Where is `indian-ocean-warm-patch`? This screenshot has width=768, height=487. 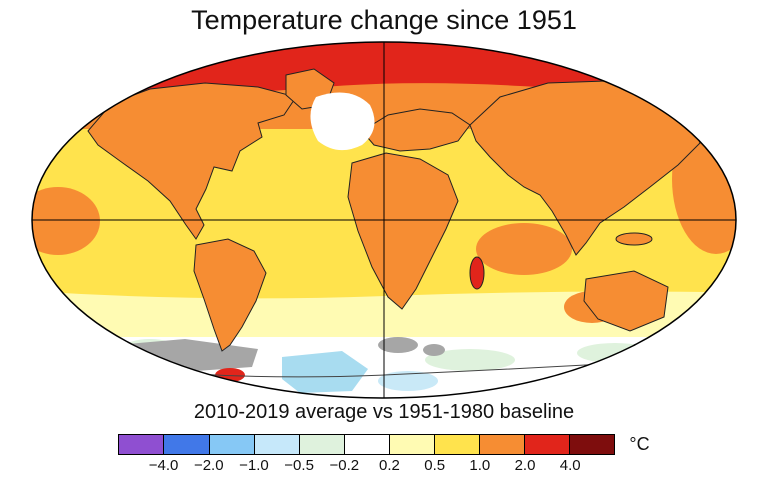
indian-ocean-warm-patch is located at coordinates (524, 249).